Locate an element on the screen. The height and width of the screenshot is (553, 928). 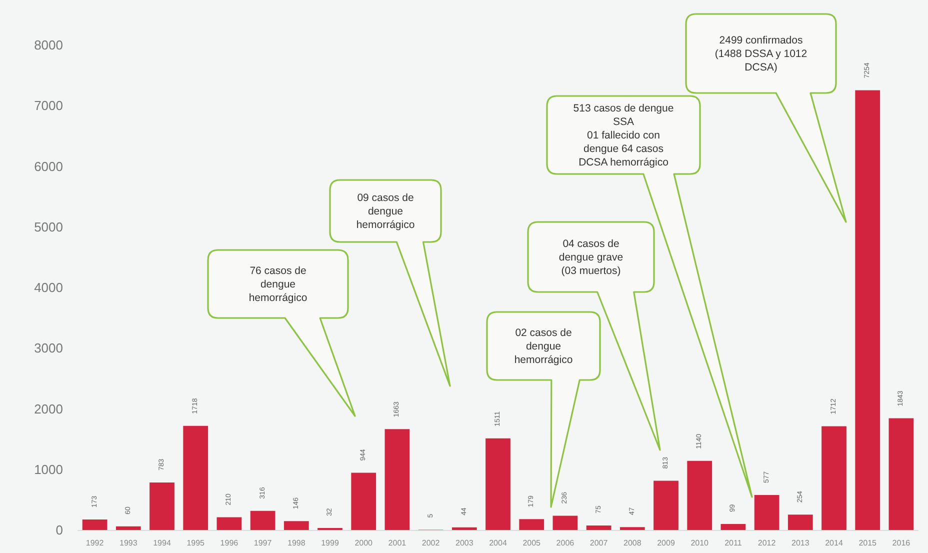
annotation: 2499 confirmados (1488 DSSA y 1012 DCSA) is located at coordinates (761, 54).